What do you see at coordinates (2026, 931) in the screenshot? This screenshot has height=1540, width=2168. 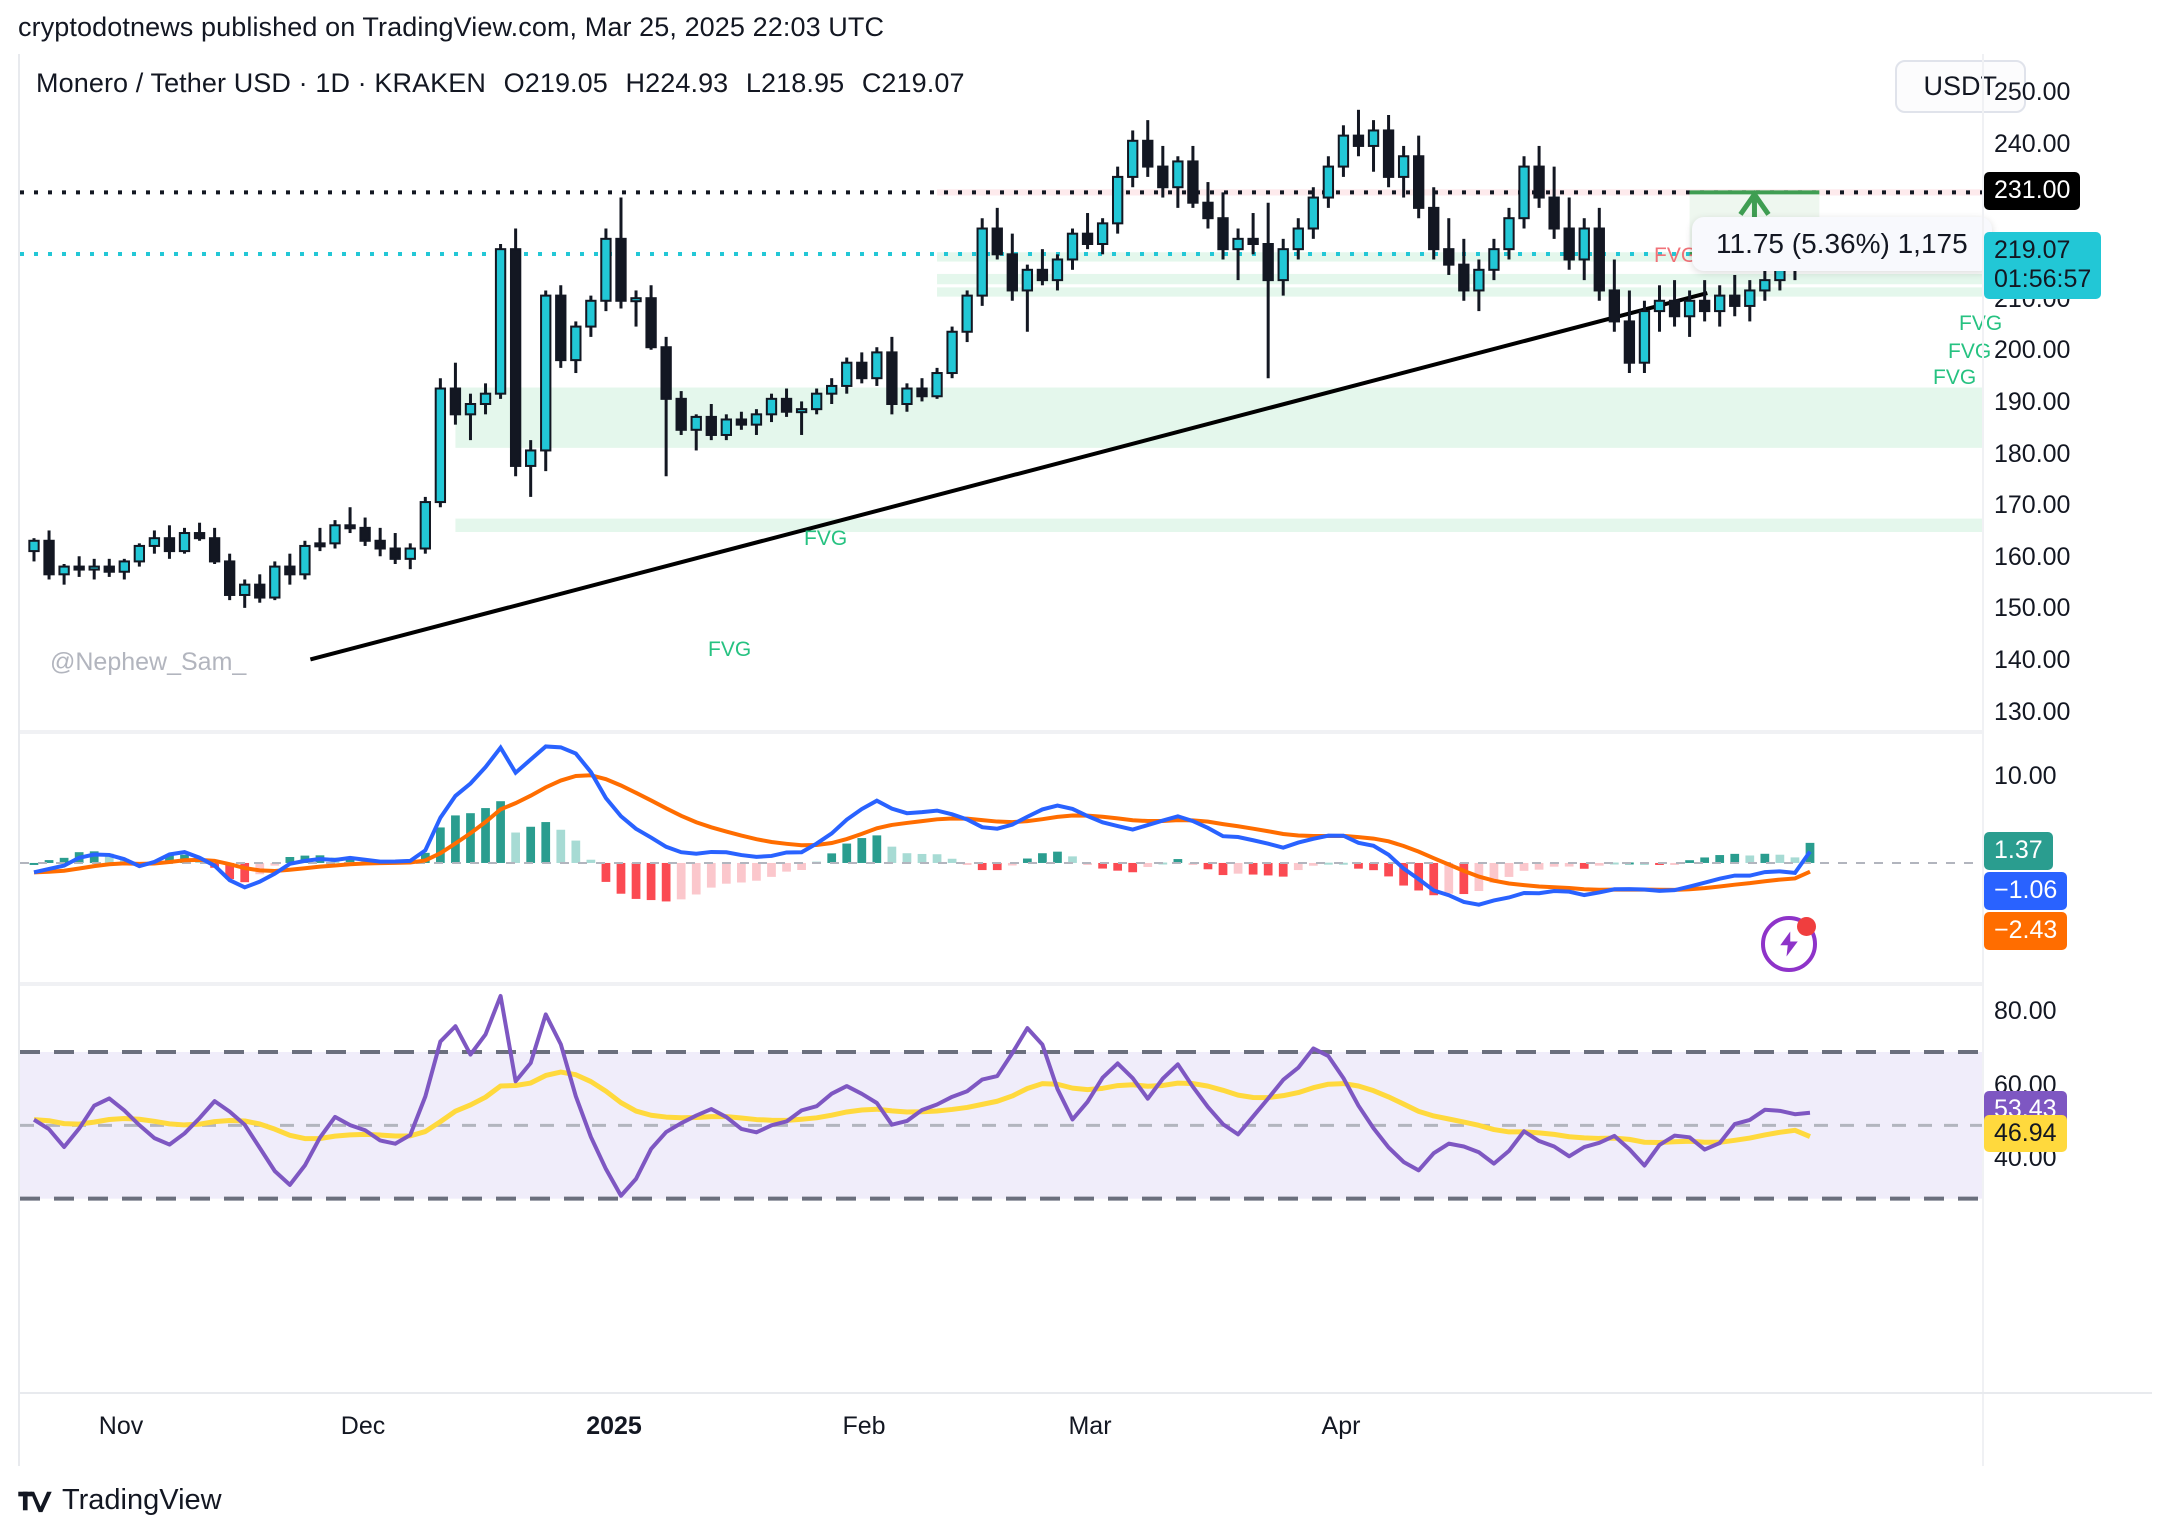 I see `macd-value-badge: −2.43` at bounding box center [2026, 931].